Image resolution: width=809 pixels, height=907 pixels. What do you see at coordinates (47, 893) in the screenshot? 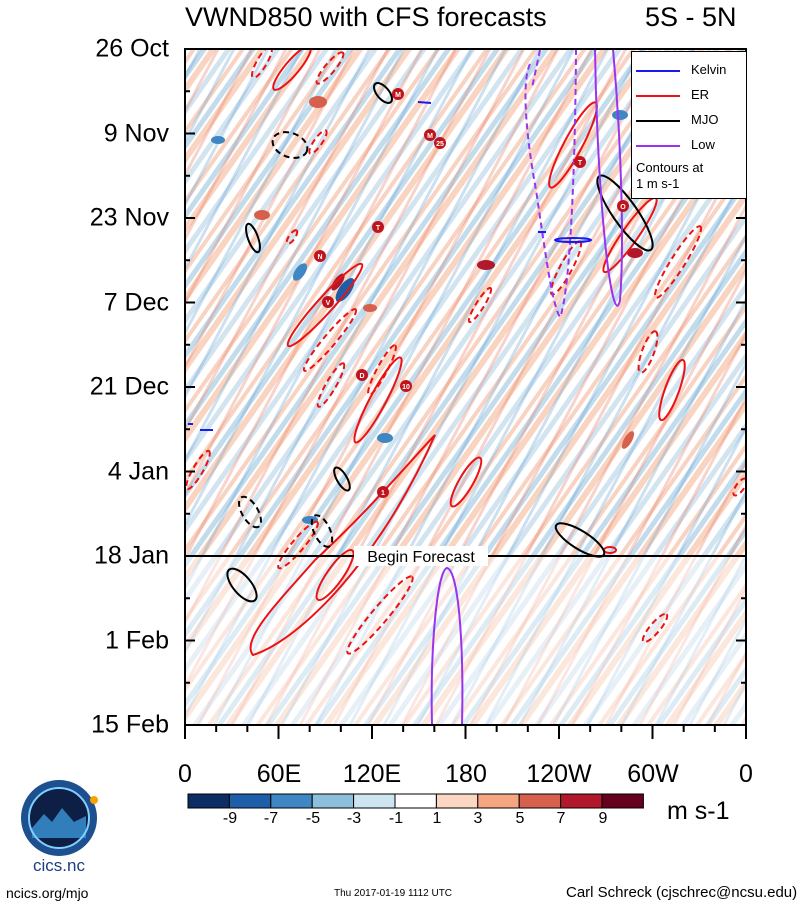
I see `footer-url: ncics.org/mjo` at bounding box center [47, 893].